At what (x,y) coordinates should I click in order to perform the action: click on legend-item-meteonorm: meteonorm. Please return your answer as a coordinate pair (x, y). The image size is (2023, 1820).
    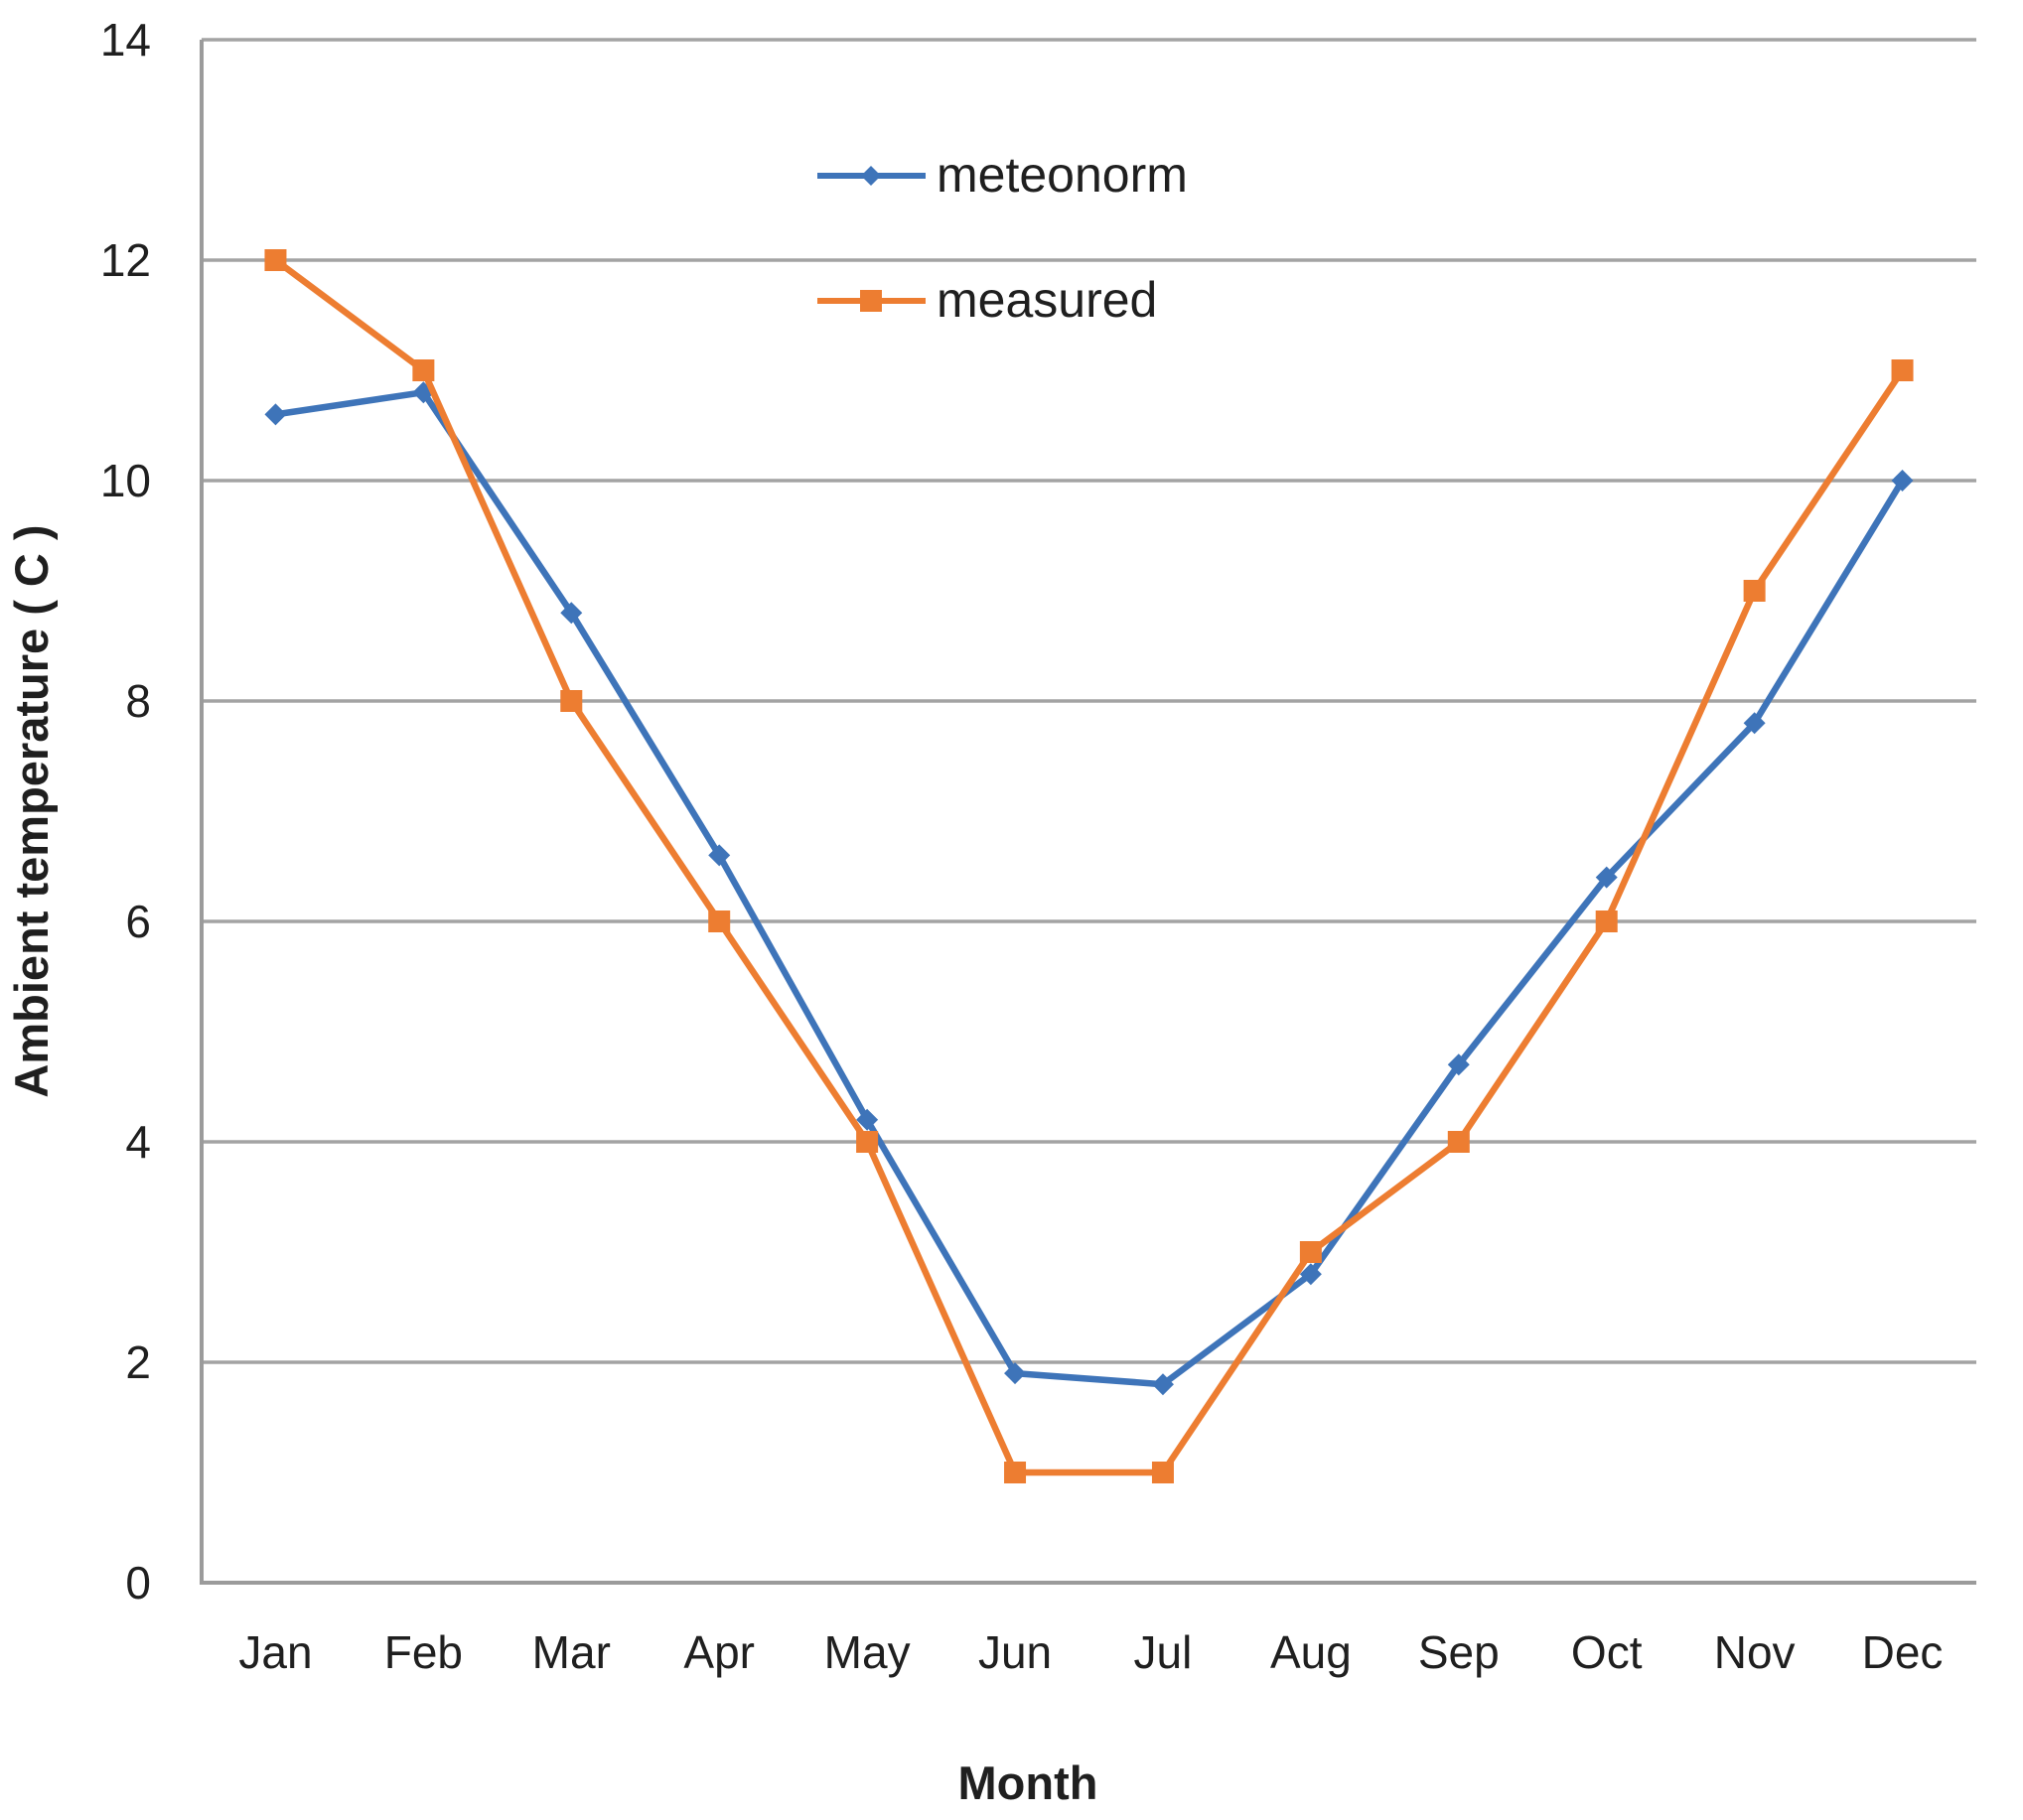
    Looking at the image, I should click on (1003, 175).